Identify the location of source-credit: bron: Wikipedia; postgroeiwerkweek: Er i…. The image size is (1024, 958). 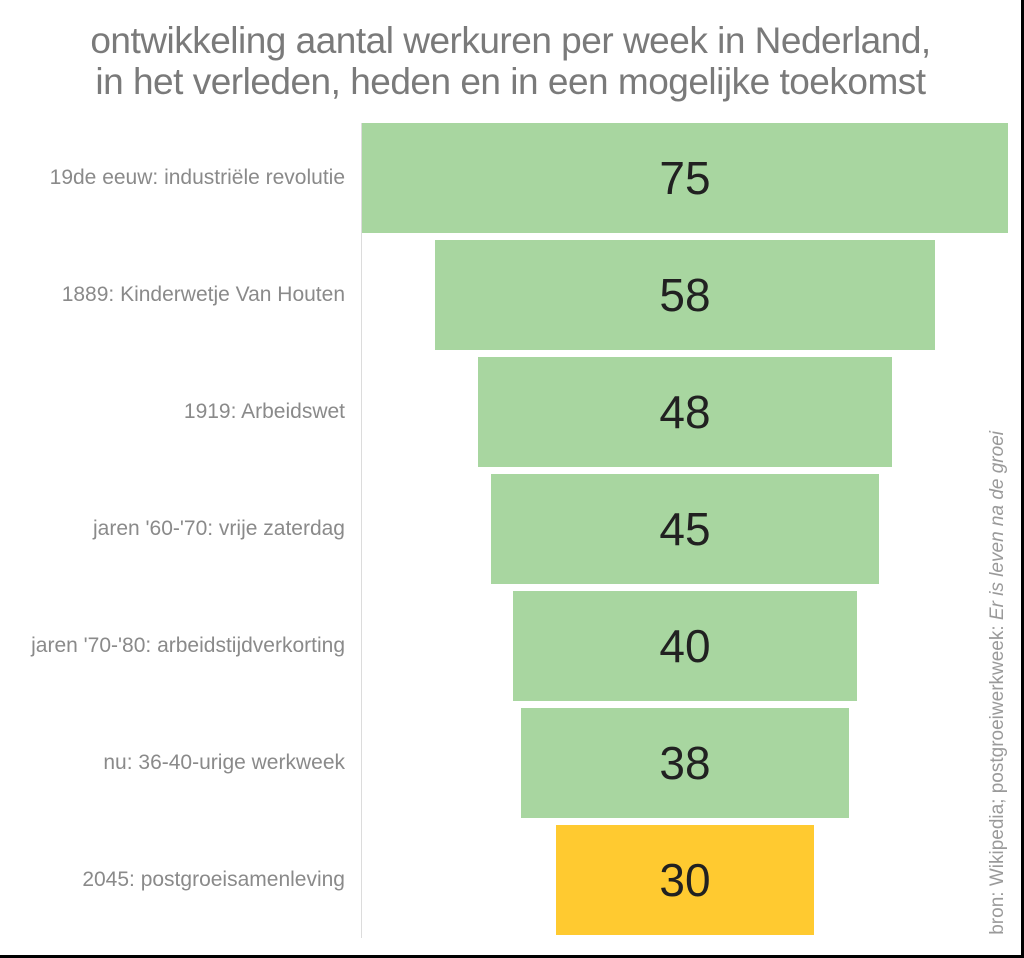
(998, 683).